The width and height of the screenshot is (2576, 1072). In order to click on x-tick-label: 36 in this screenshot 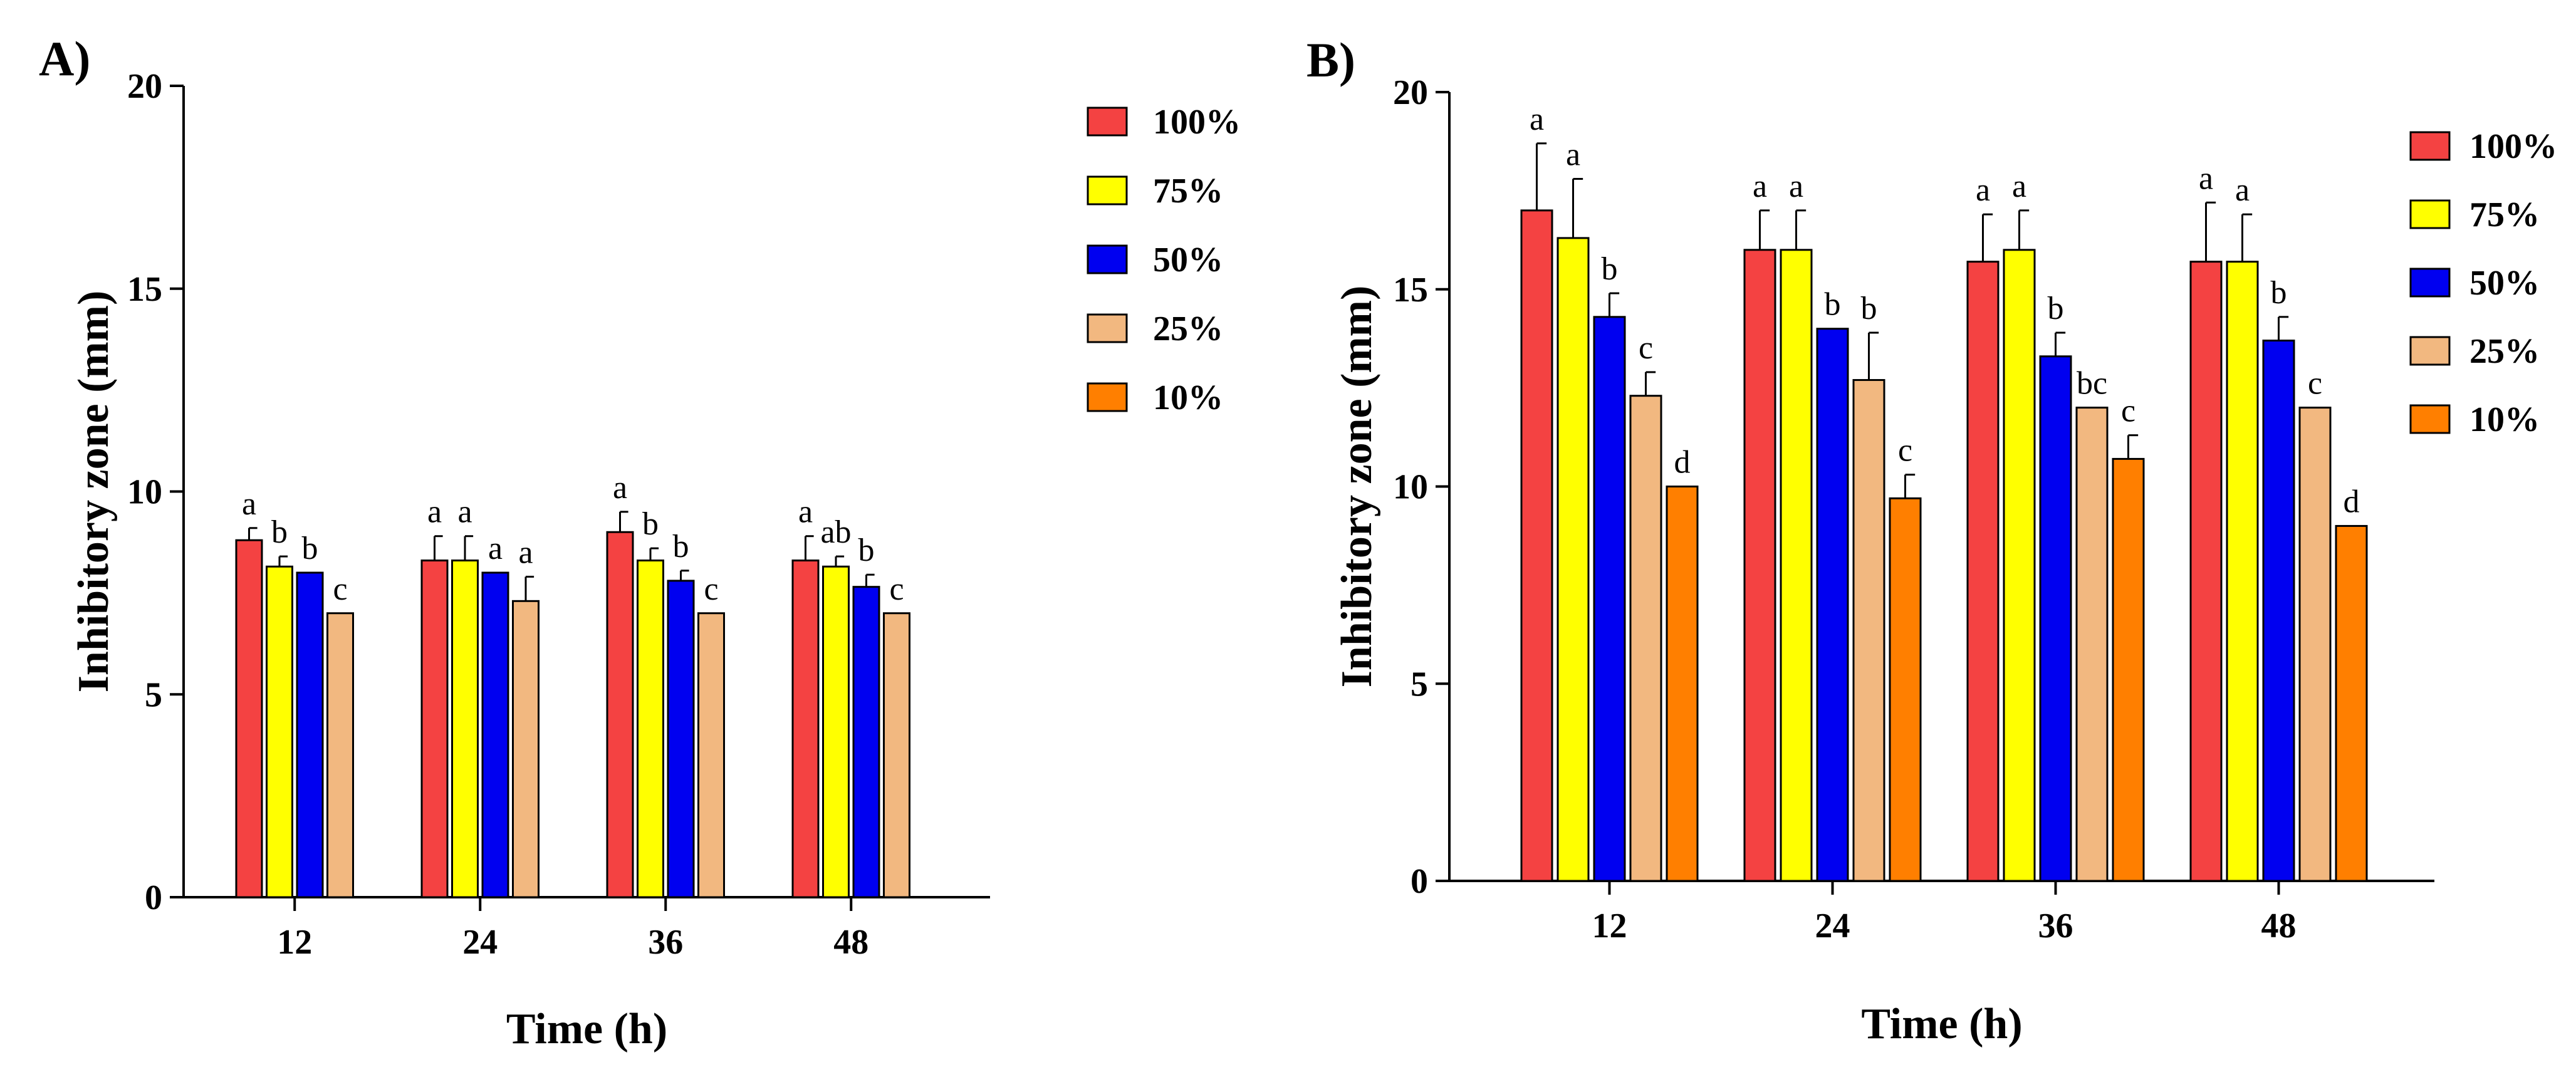, I will do `click(665, 942)`.